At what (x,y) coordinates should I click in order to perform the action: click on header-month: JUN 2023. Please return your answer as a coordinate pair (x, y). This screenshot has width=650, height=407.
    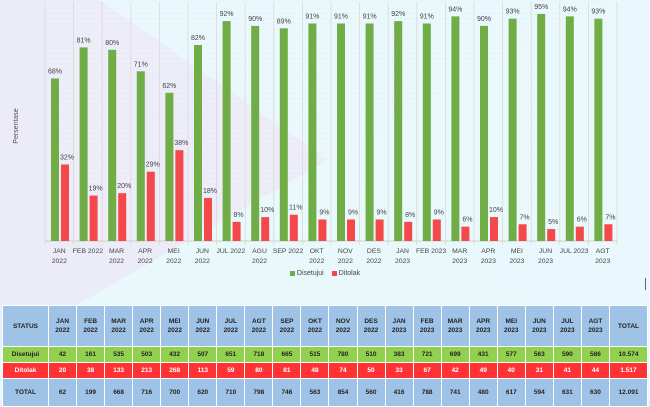
    Looking at the image, I should click on (539, 326).